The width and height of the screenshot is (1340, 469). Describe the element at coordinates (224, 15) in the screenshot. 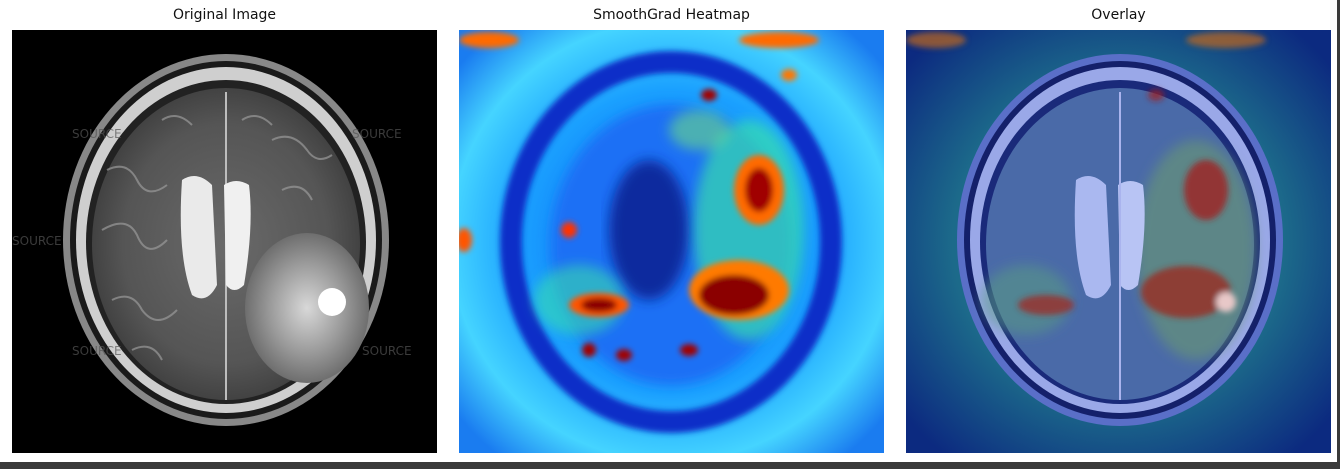

I see `panel-title-original: Original Image` at that location.